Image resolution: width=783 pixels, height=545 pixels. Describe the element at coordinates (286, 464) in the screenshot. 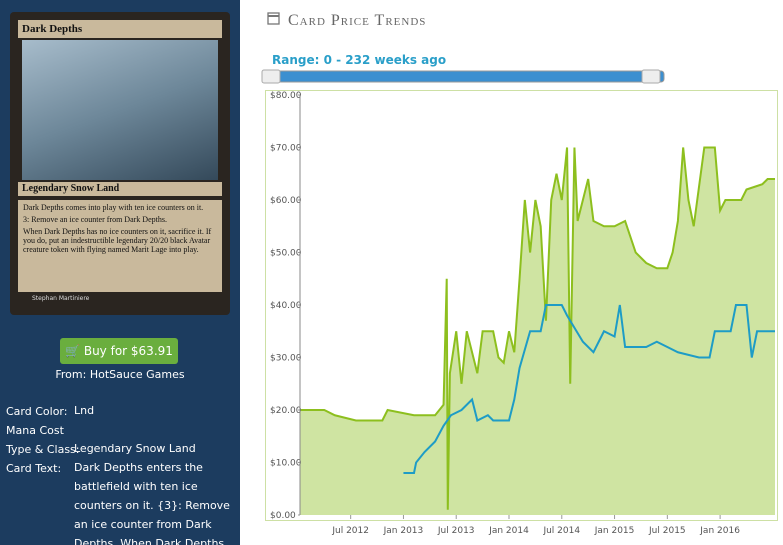

I see `y-tick-label: $10.00` at that location.